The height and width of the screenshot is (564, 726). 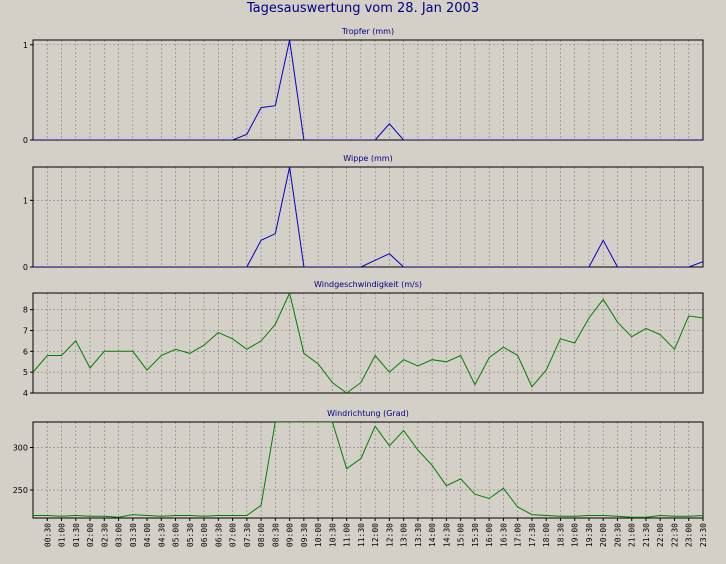 I want to click on xtick-label: 23:00, so click(x=689, y=535).